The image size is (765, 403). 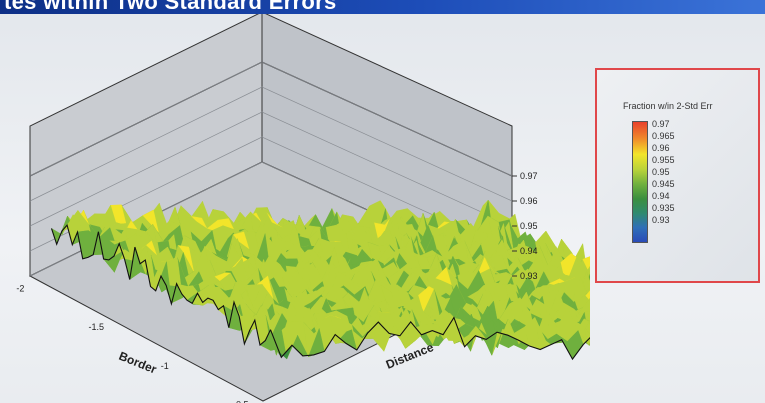 I want to click on x-tick-label: -0.5, so click(x=241, y=401).